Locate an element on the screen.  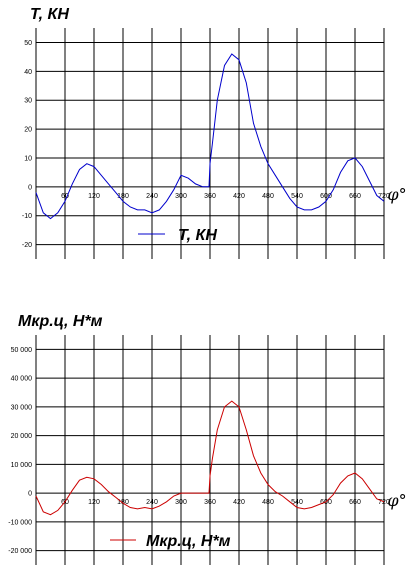
y-tick-label: 50 is located at coordinates (28, 43).